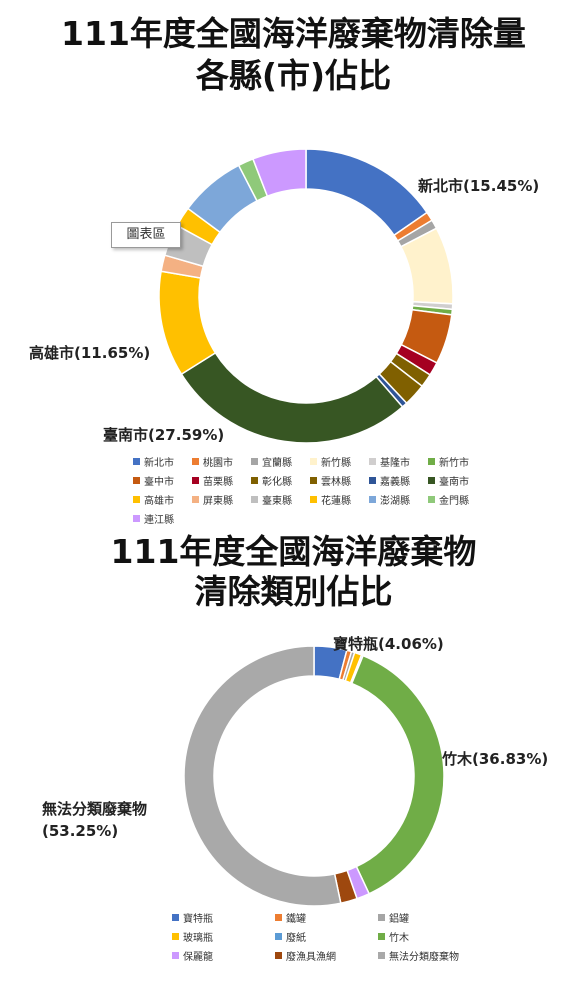 The height and width of the screenshot is (1000, 587). I want to click on chart1-legend-item: 臺中市, so click(162, 480).